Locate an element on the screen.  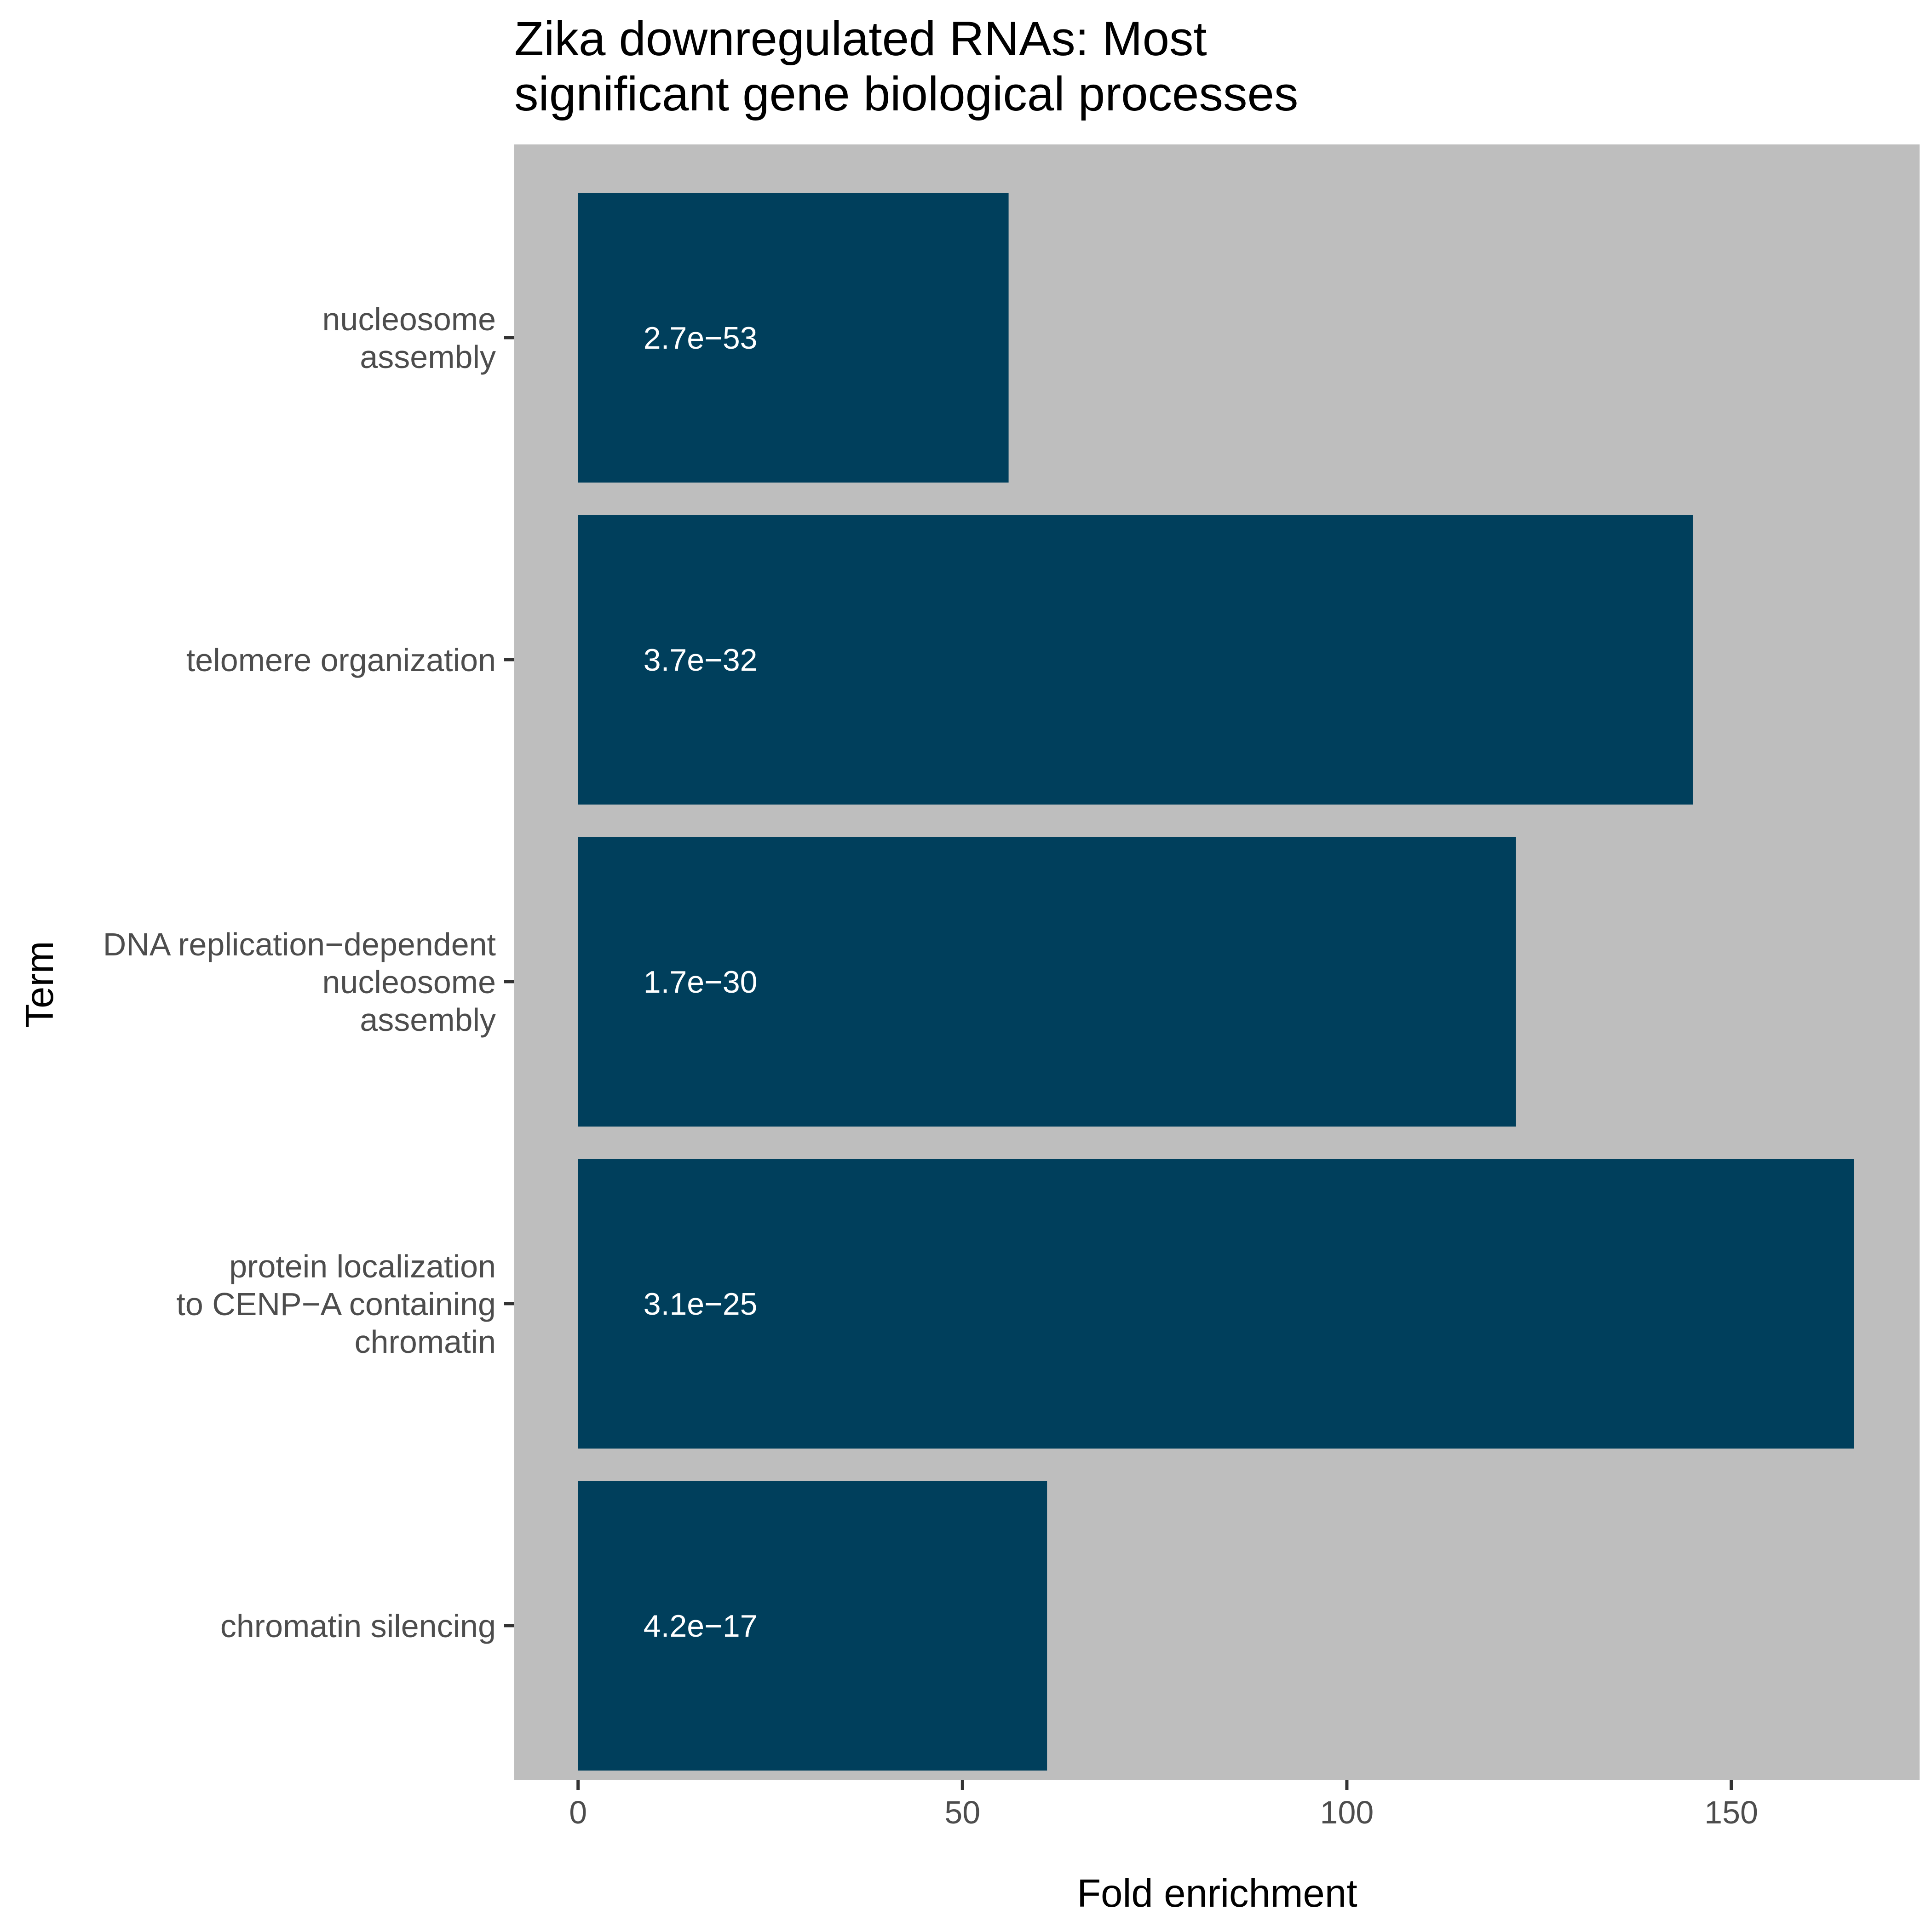
x-axis: 0 50 100 150 is located at coordinates (1163, 1805).